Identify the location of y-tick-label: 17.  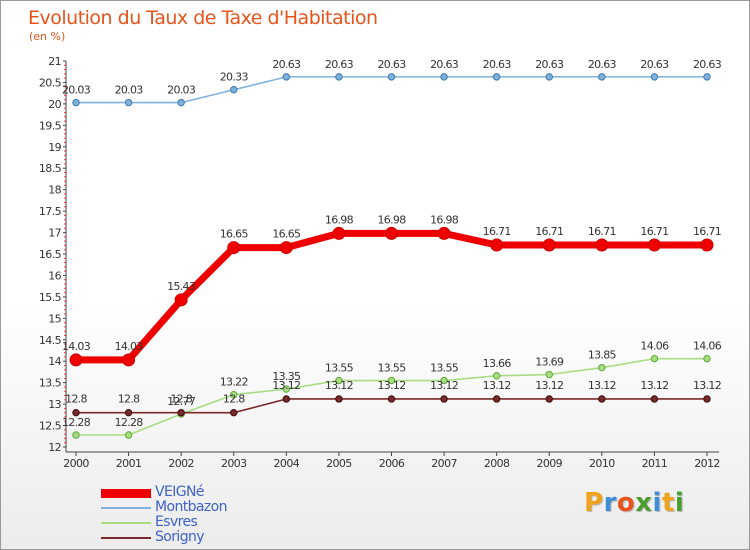
(54, 233).